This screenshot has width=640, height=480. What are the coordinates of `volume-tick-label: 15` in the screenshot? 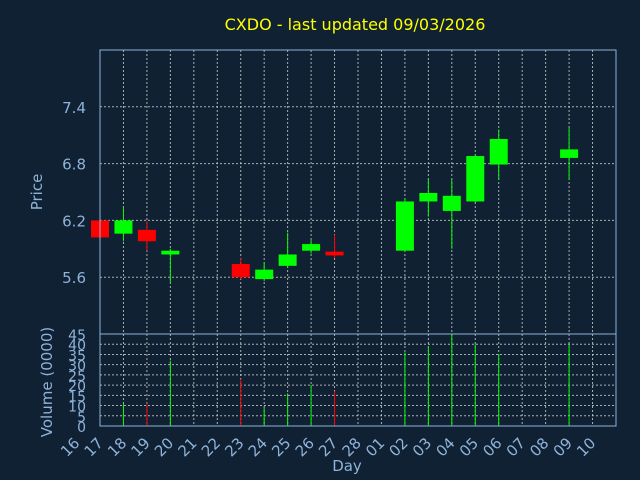 It's located at (77, 397).